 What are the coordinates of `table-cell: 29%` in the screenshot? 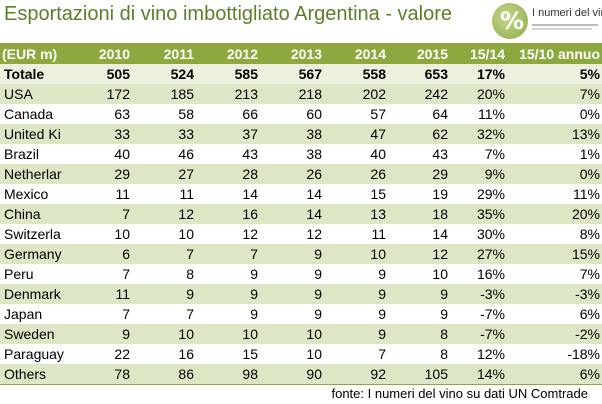 It's located at (478, 194).